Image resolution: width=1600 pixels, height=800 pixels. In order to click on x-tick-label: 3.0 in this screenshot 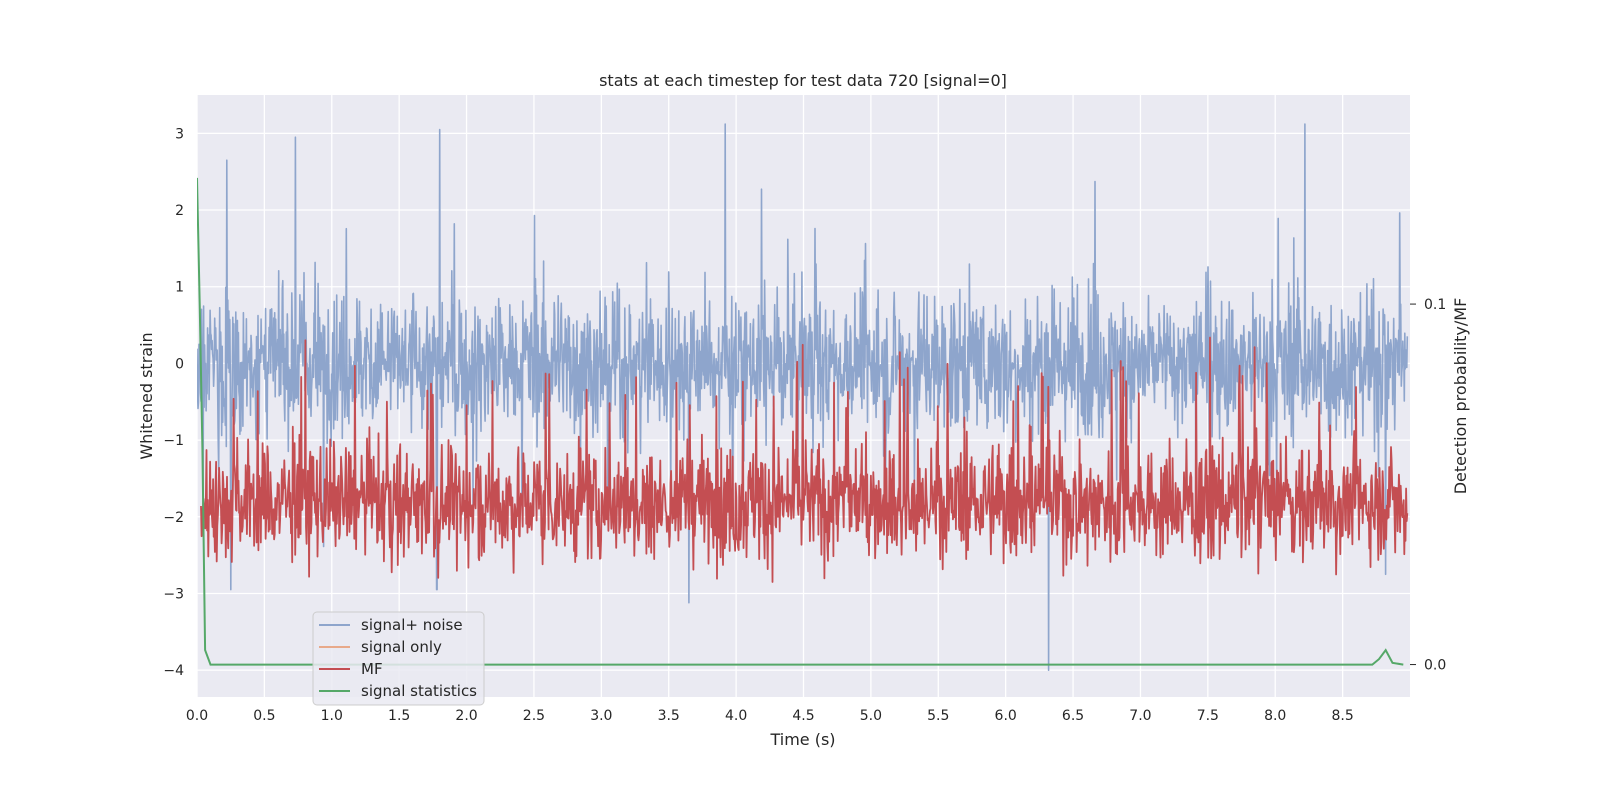, I will do `click(601, 716)`.